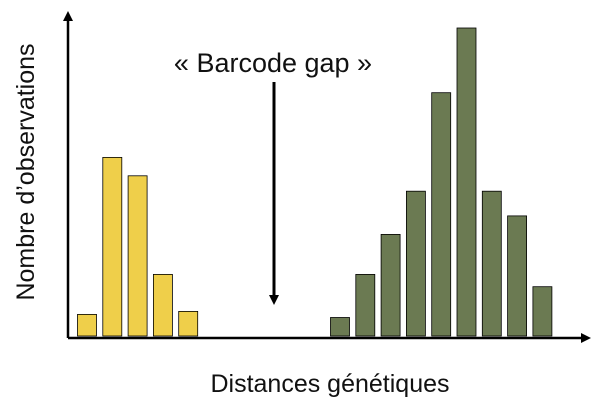 This screenshot has width=600, height=405. I want to click on x-axis-label: Distances génétiques, so click(329, 384).